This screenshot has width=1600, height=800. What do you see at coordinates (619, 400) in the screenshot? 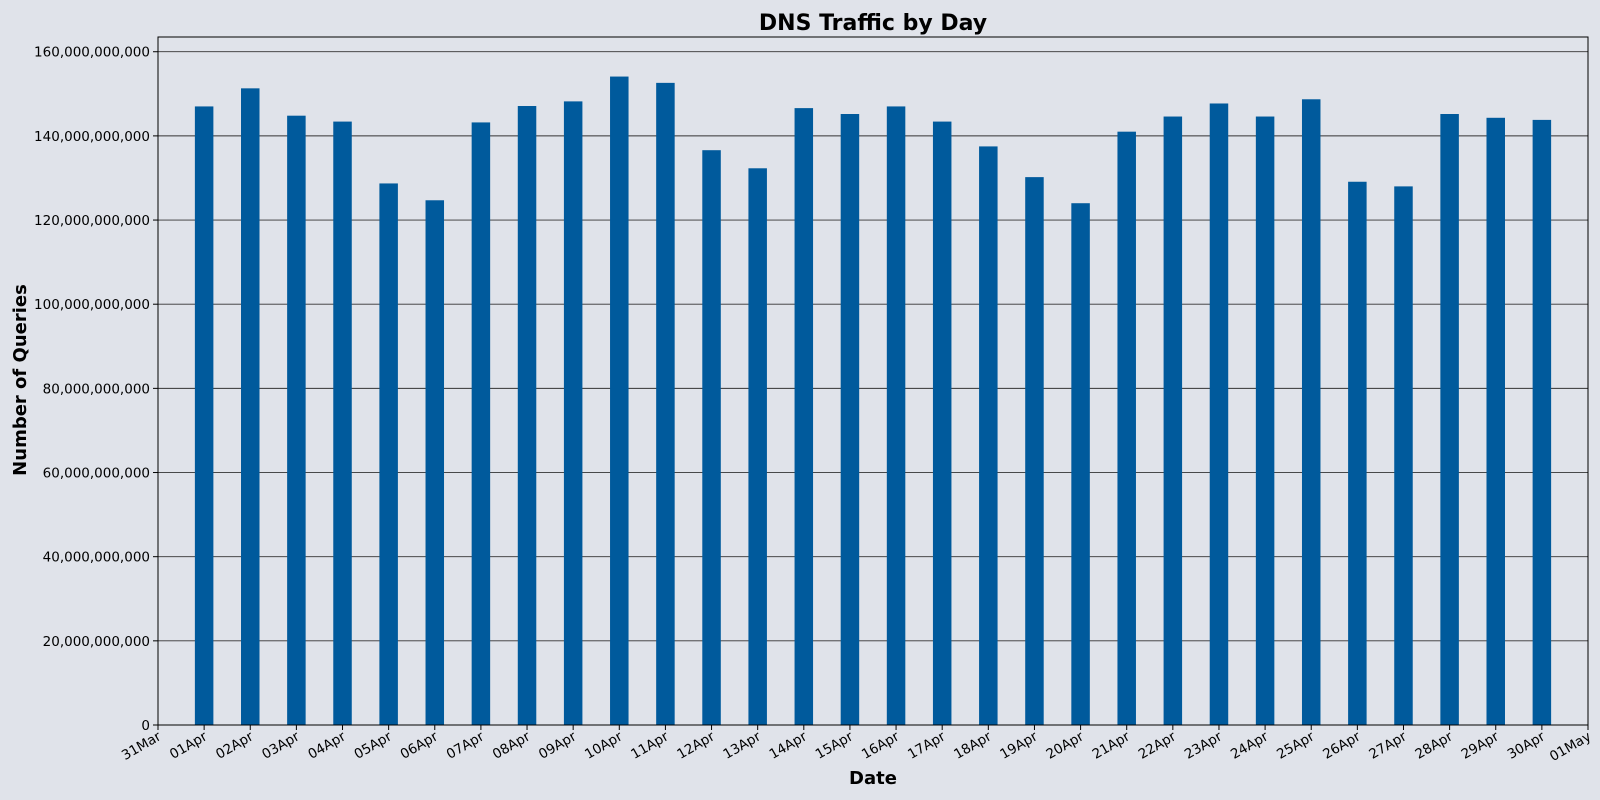
I see `bar-10Apr` at bounding box center [619, 400].